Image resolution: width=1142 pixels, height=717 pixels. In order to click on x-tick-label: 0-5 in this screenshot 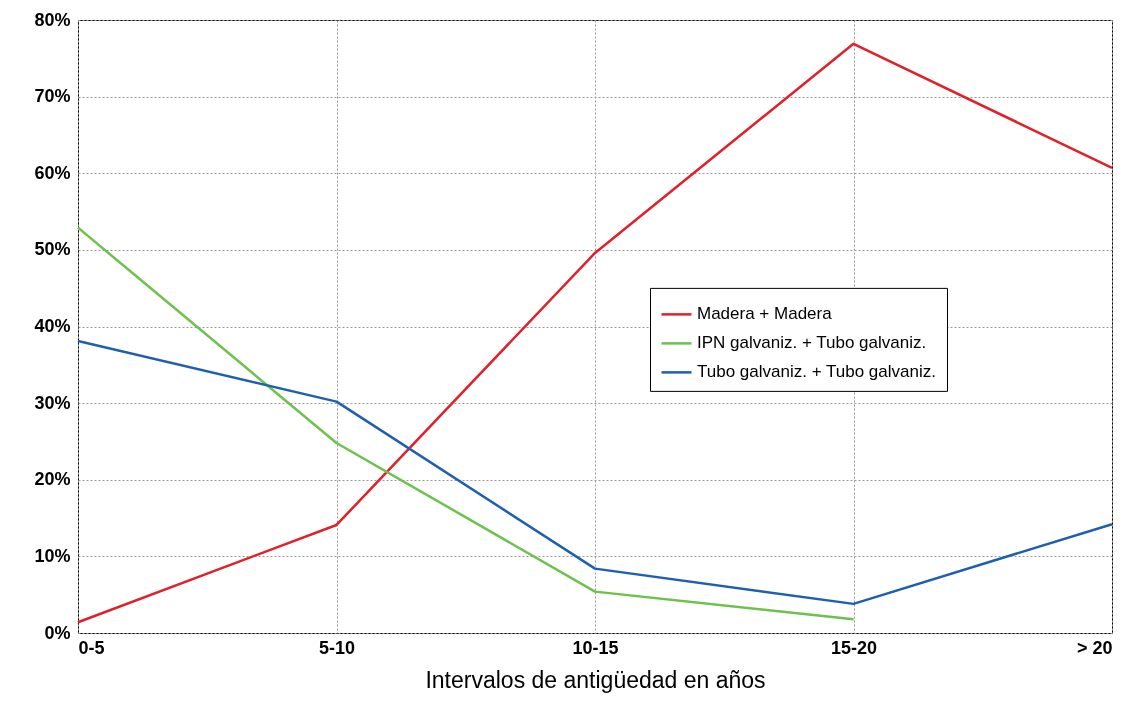, I will do `click(91, 647)`.